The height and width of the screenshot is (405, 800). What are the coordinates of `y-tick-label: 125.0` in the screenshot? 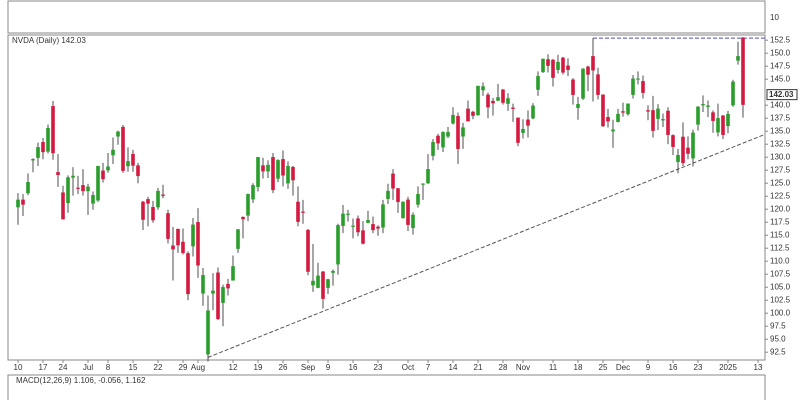 It's located at (780, 182).